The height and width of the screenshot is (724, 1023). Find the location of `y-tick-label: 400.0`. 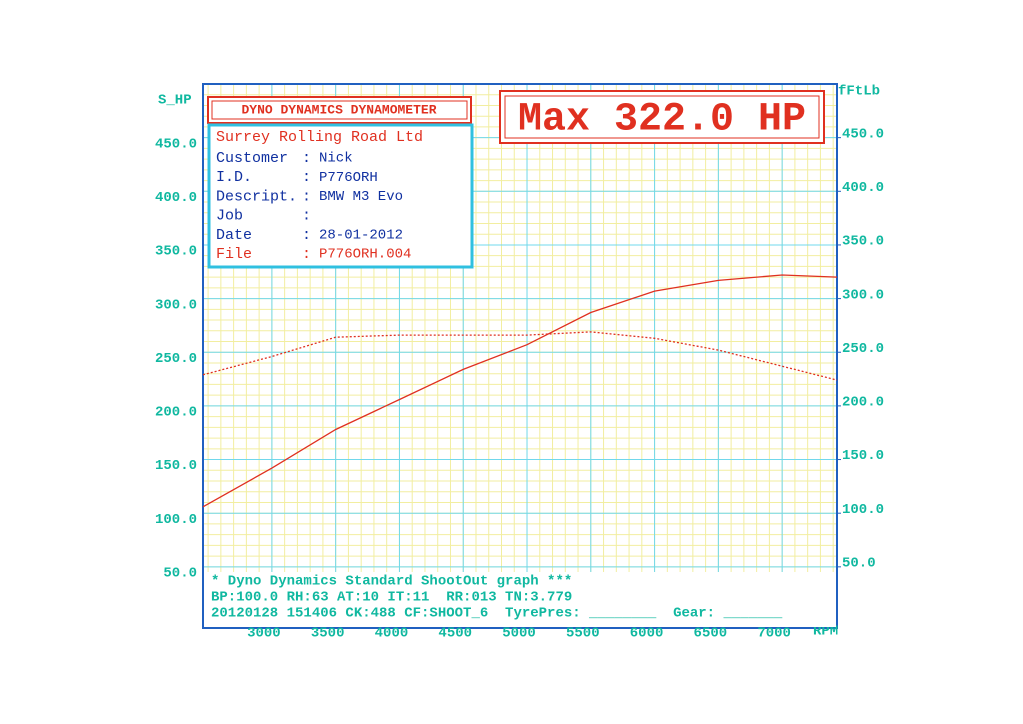

y-tick-label: 400.0 is located at coordinates (176, 198).